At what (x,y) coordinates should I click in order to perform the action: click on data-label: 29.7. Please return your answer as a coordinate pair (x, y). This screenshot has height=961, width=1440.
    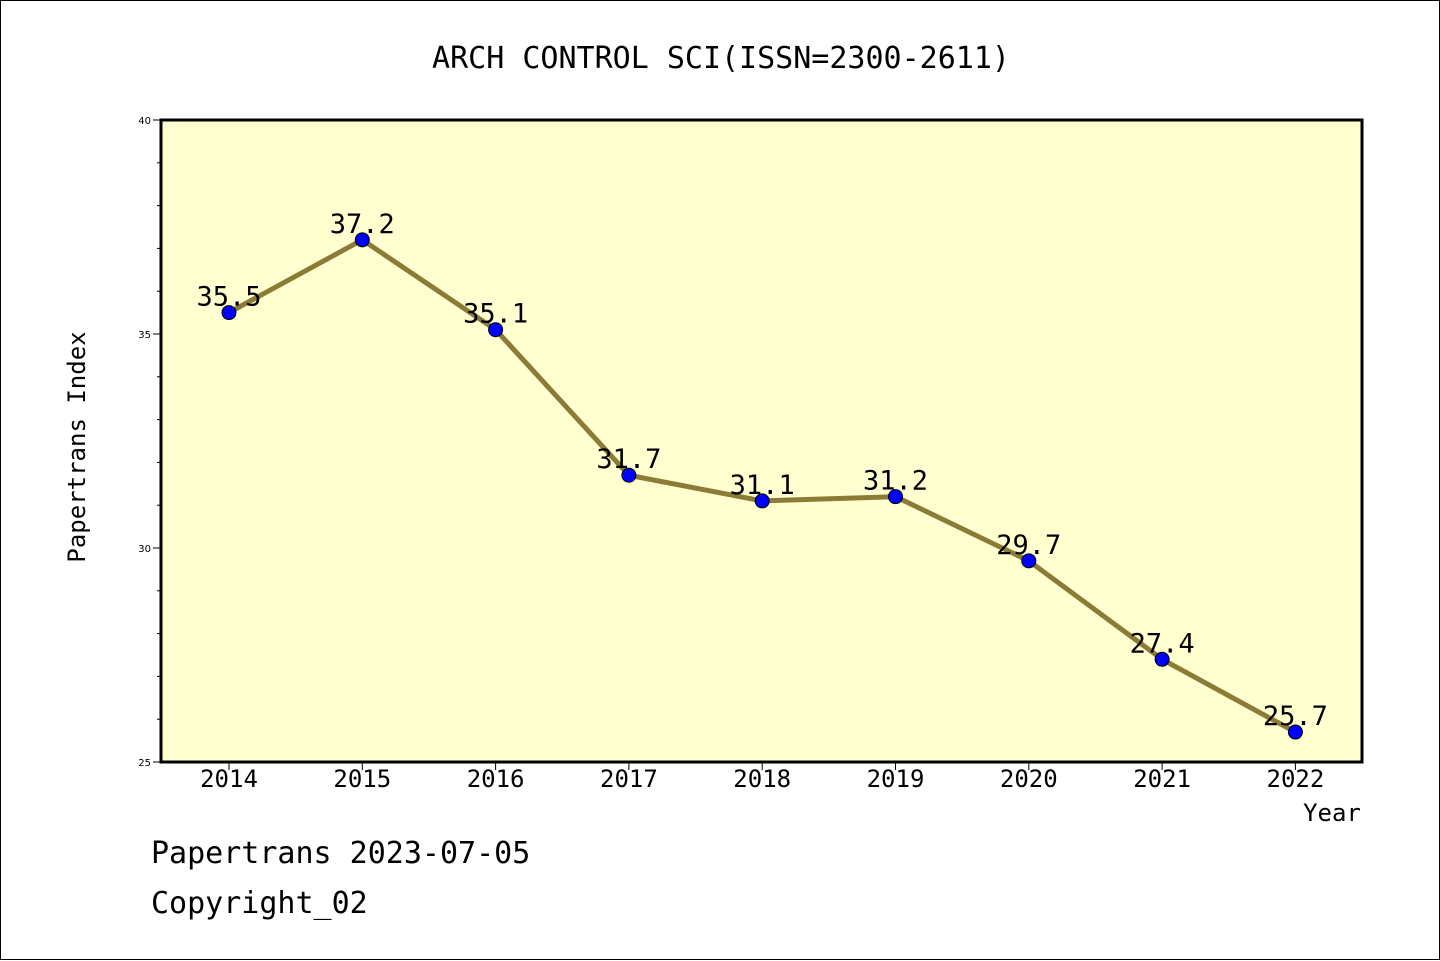
    Looking at the image, I should click on (1028, 545).